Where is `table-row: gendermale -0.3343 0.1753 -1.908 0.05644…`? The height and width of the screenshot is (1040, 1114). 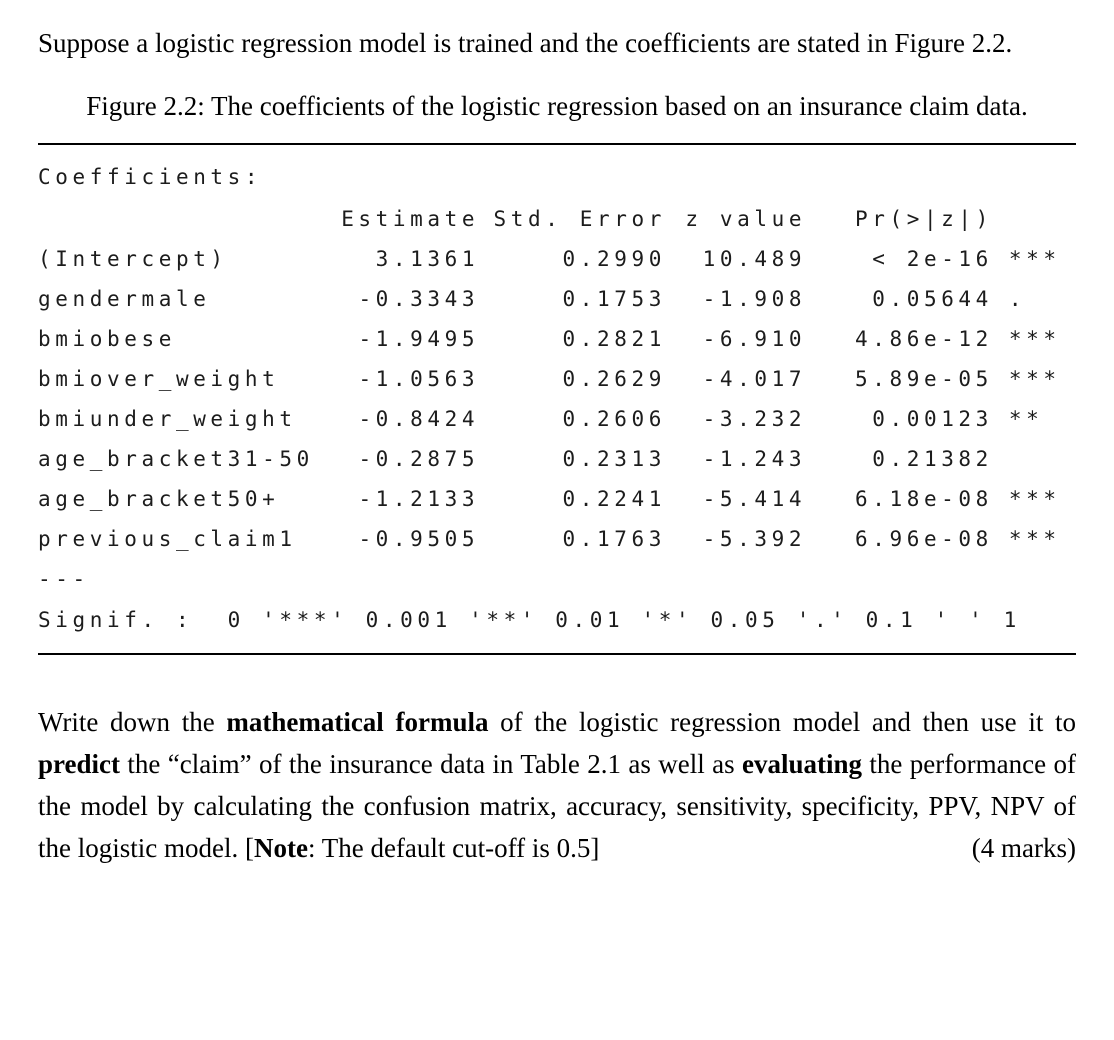 table-row: gendermale -0.3343 0.1753 -1.908 0.05644… is located at coordinates (557, 299).